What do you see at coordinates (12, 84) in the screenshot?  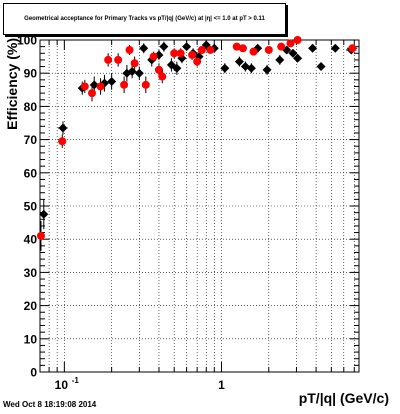 I see `y-axis-title: Efficiency (%)` at bounding box center [12, 84].